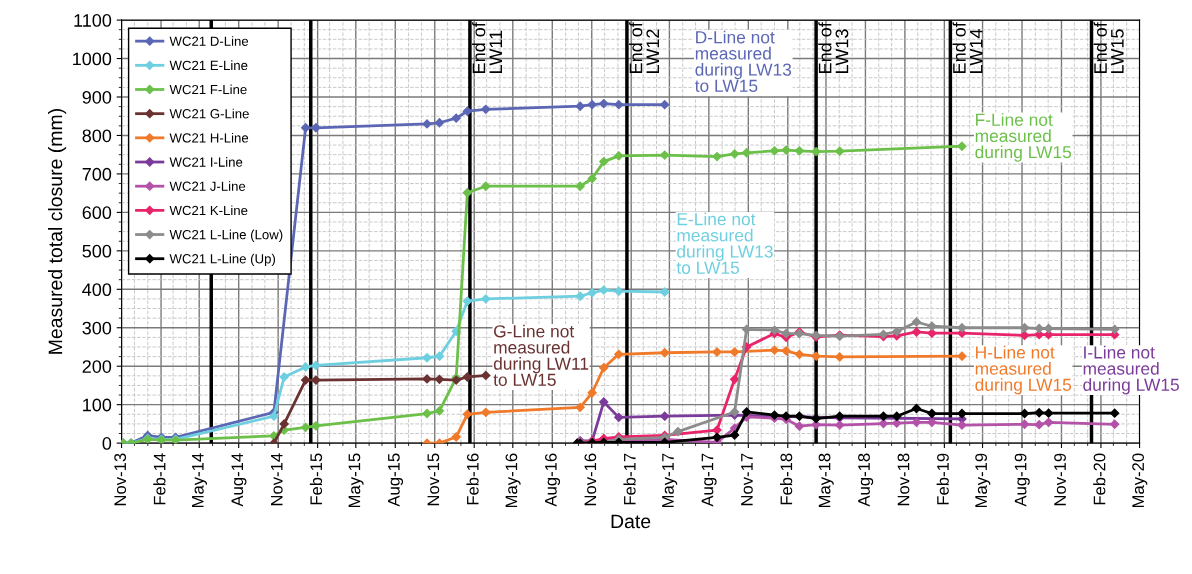  What do you see at coordinates (97, 213) in the screenshot?
I see `y-tick-label: 600` at bounding box center [97, 213].